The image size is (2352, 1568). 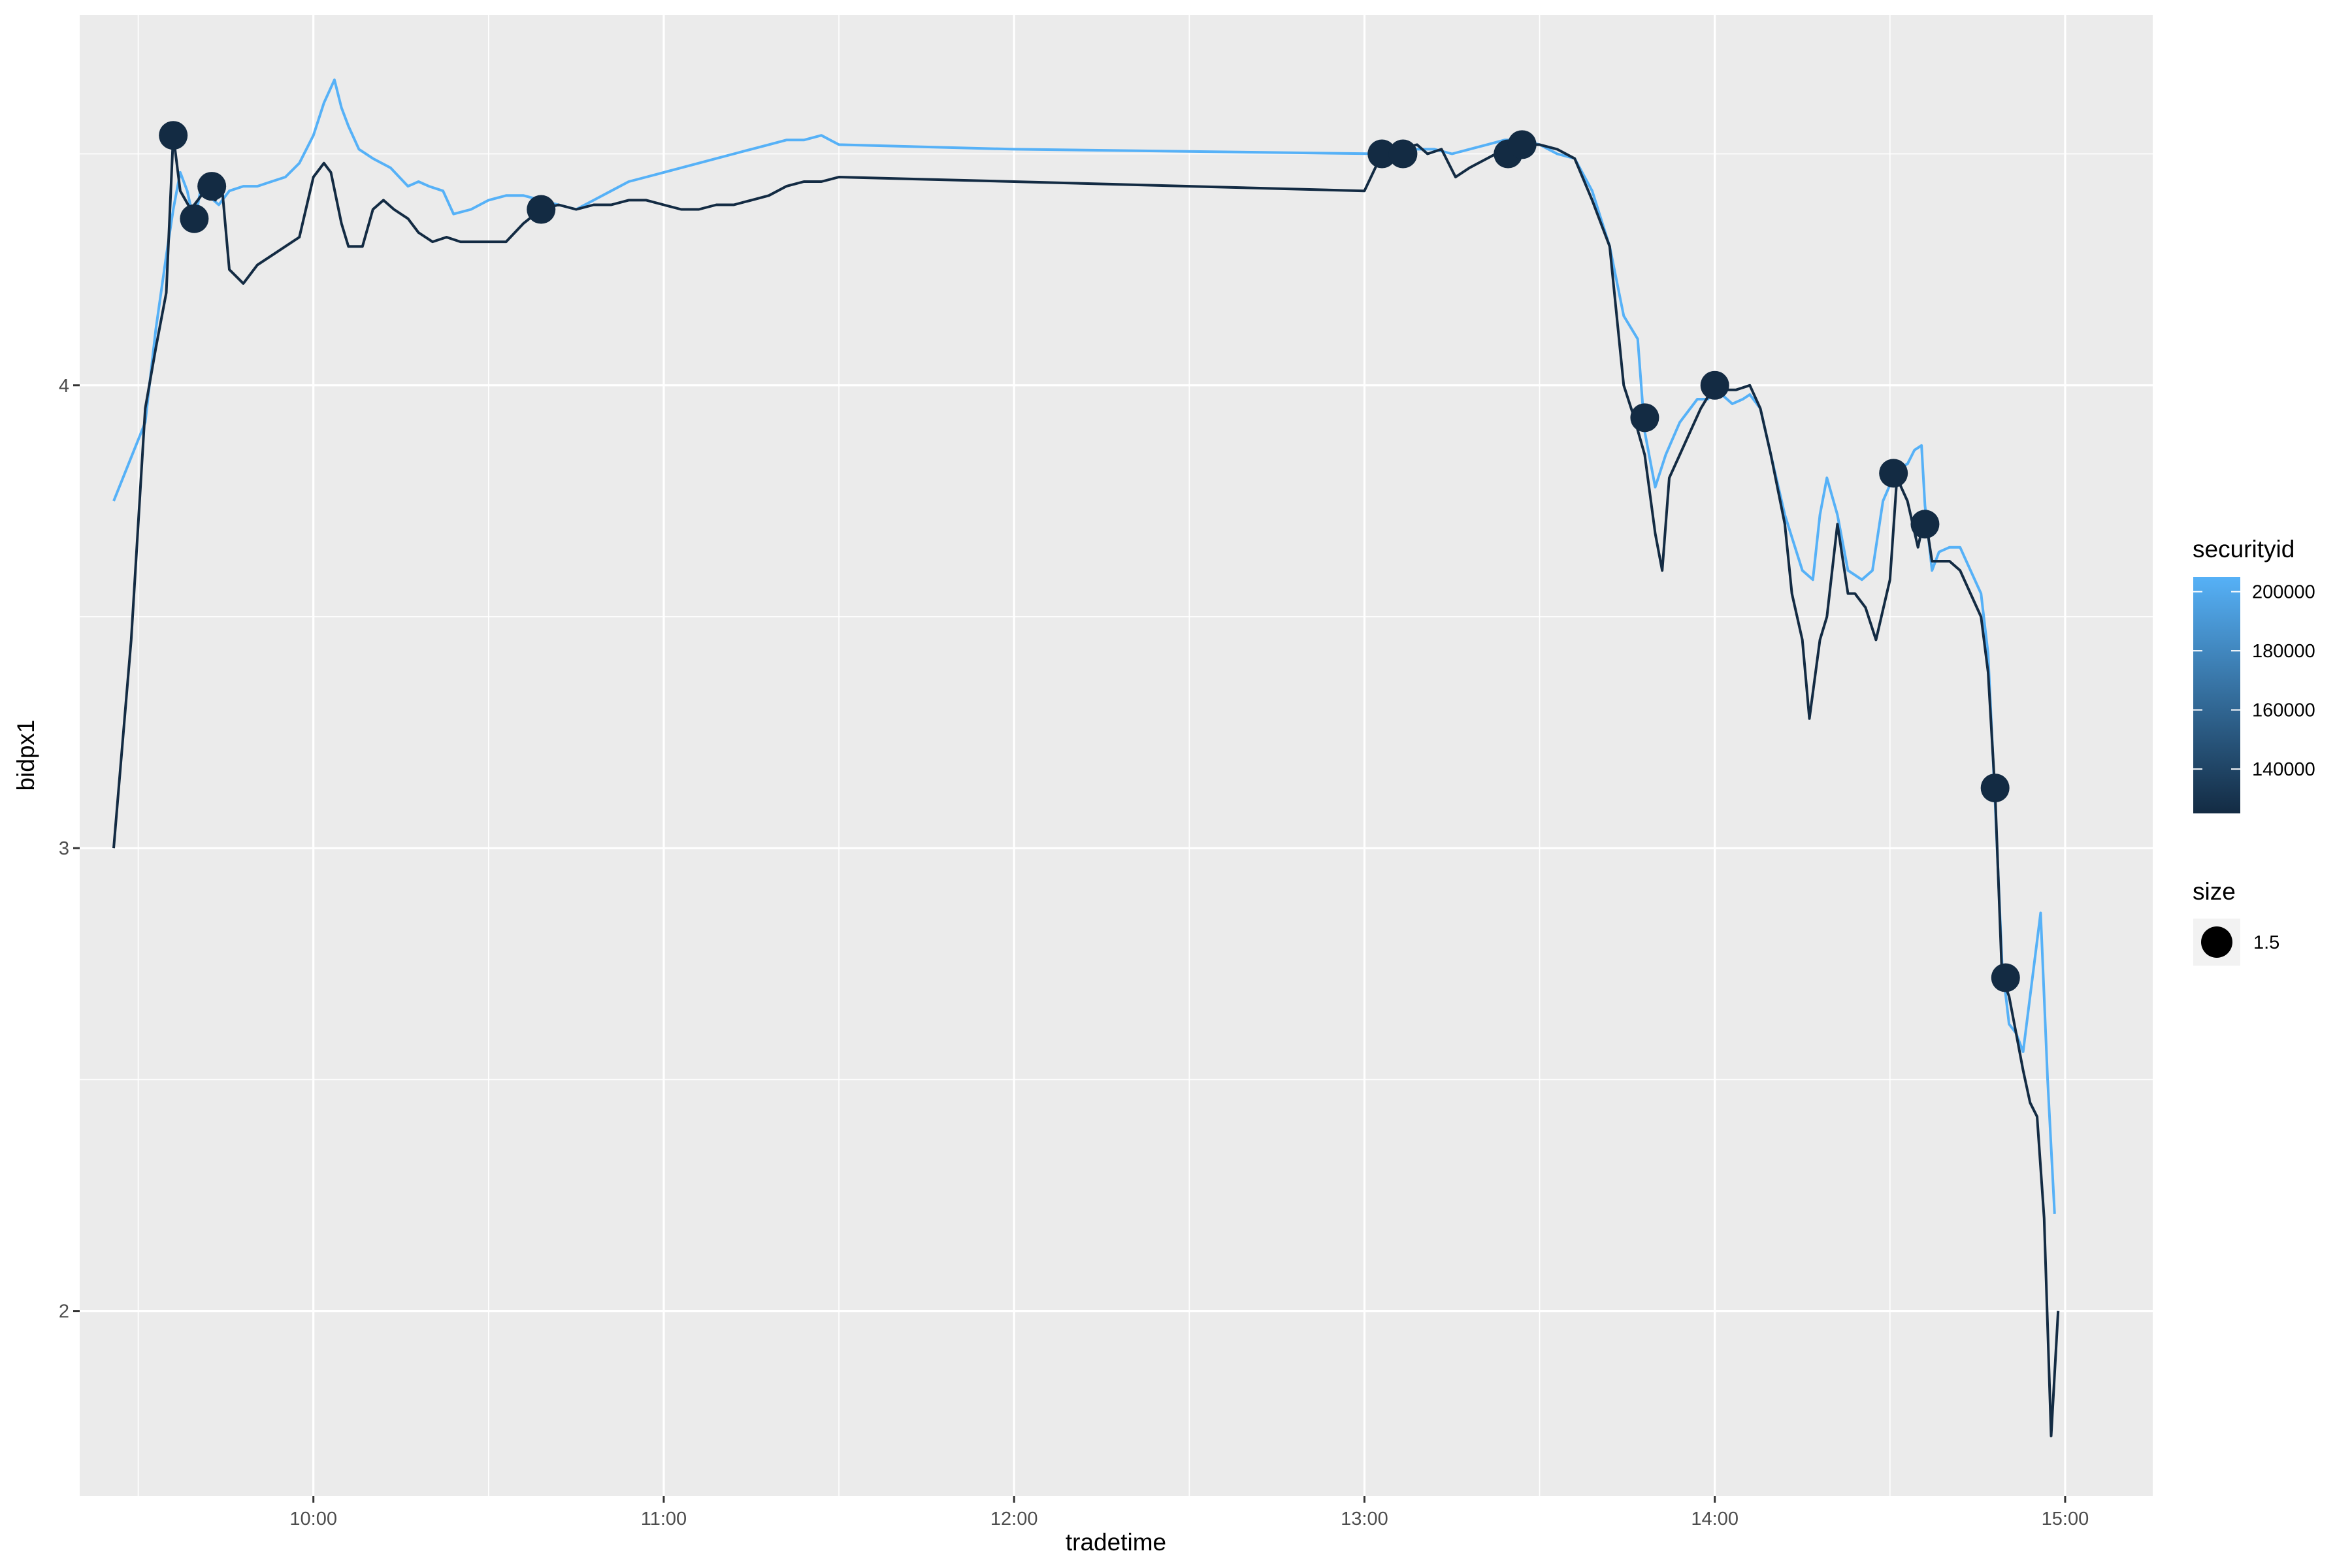 What do you see at coordinates (64, 1311) in the screenshot?
I see `y-tick-label-0: 2` at bounding box center [64, 1311].